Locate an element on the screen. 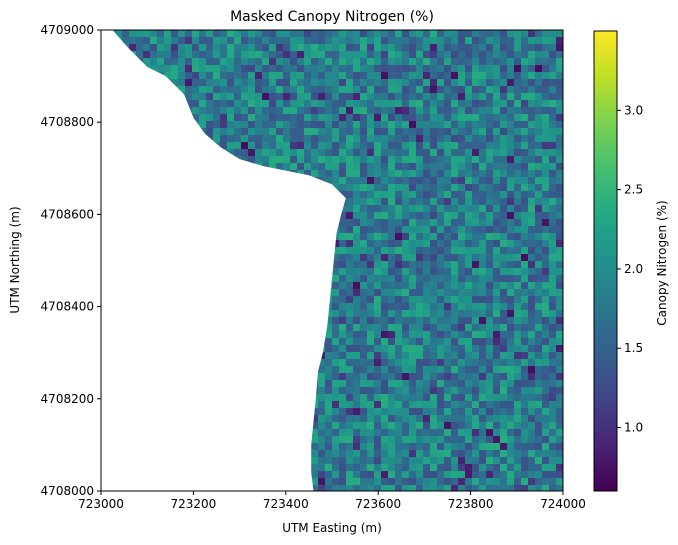  x-tick-label: 724000 is located at coordinates (563, 504).